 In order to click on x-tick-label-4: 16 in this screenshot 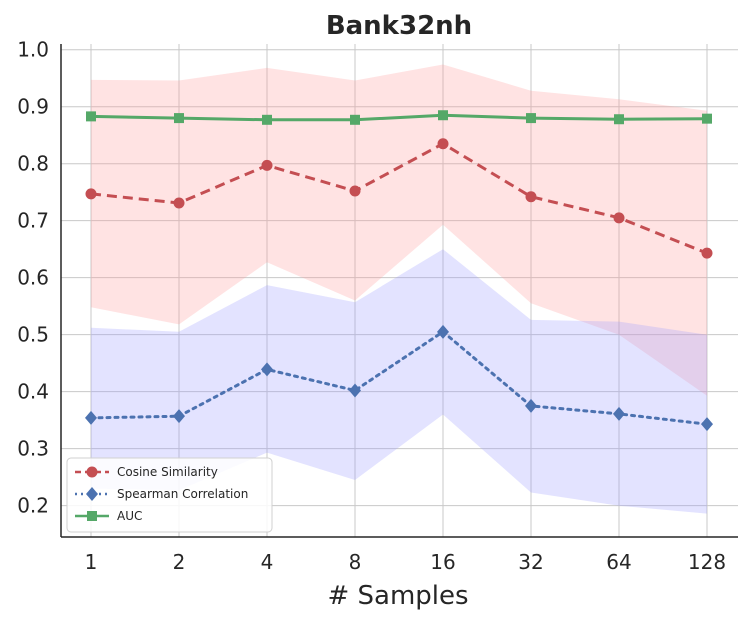, I will do `click(442, 562)`.